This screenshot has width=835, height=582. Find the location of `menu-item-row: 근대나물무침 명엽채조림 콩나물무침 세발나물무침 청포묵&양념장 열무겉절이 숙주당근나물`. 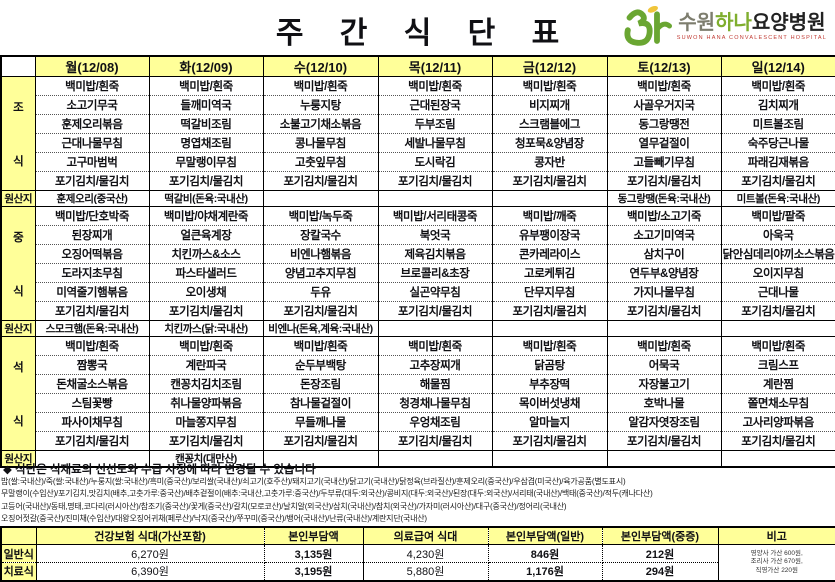

menu-item-row: 근대나물무침 명엽채조림 콩나물무침 세발나물무침 청포묵&양념장 열무겉절이 숙주당근나물 is located at coordinates (418, 143).